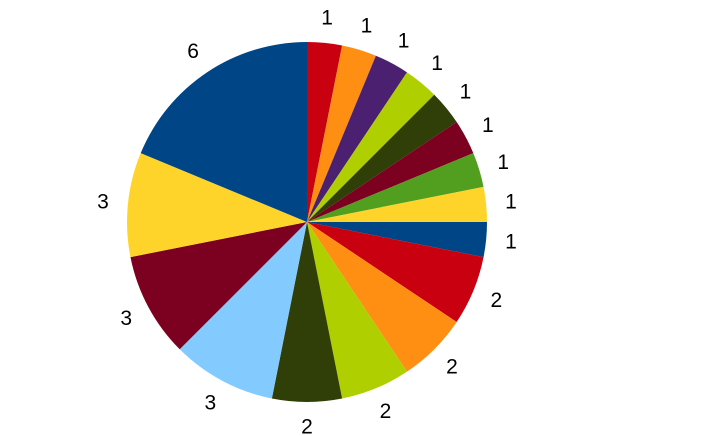  What do you see at coordinates (511, 201) in the screenshot?
I see `pie-data-label-8: 1` at bounding box center [511, 201].